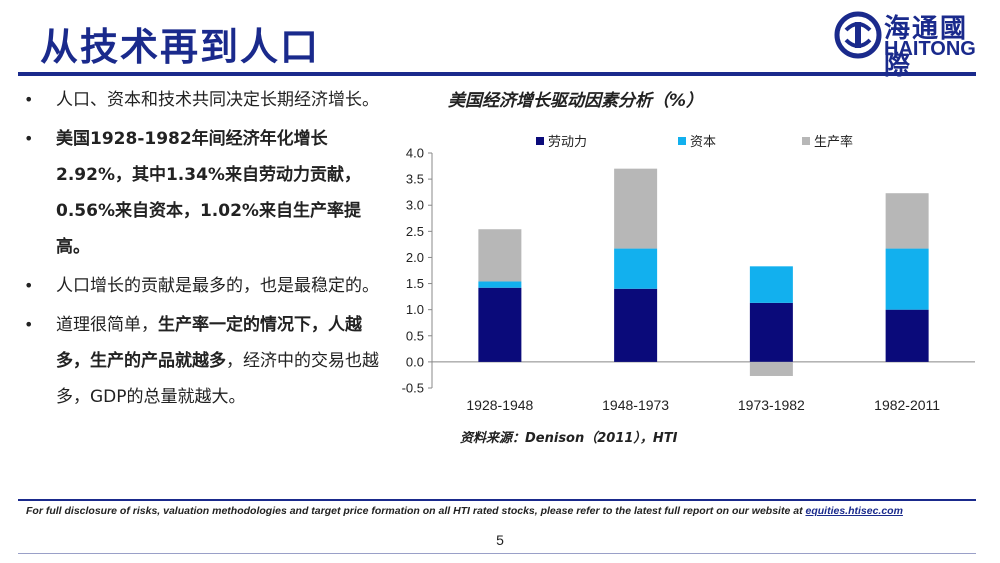  I want to click on y-tick-label: 3.0, so click(415, 205).